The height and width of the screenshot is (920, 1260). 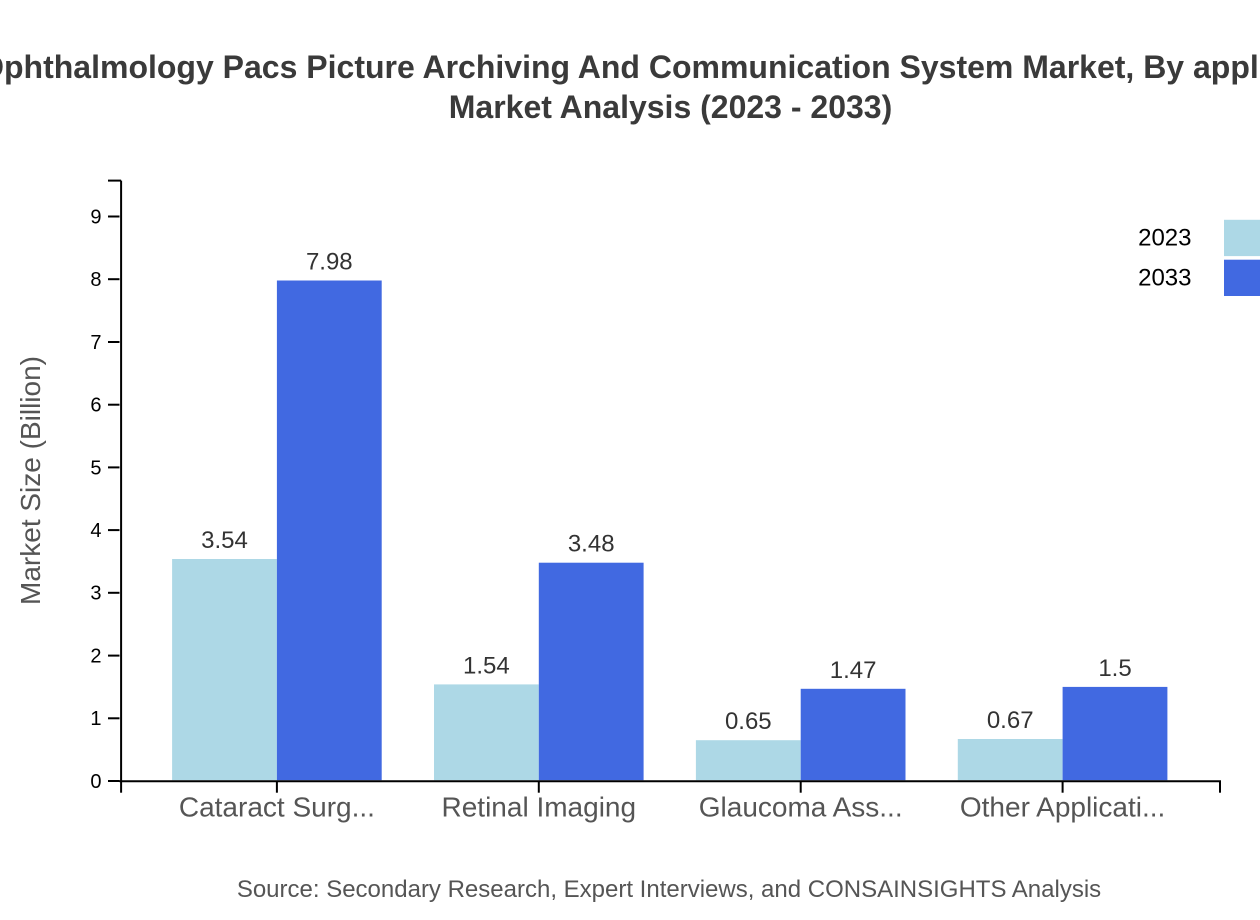 What do you see at coordinates (95, 343) in the screenshot?
I see `svg-text: 7` at bounding box center [95, 343].